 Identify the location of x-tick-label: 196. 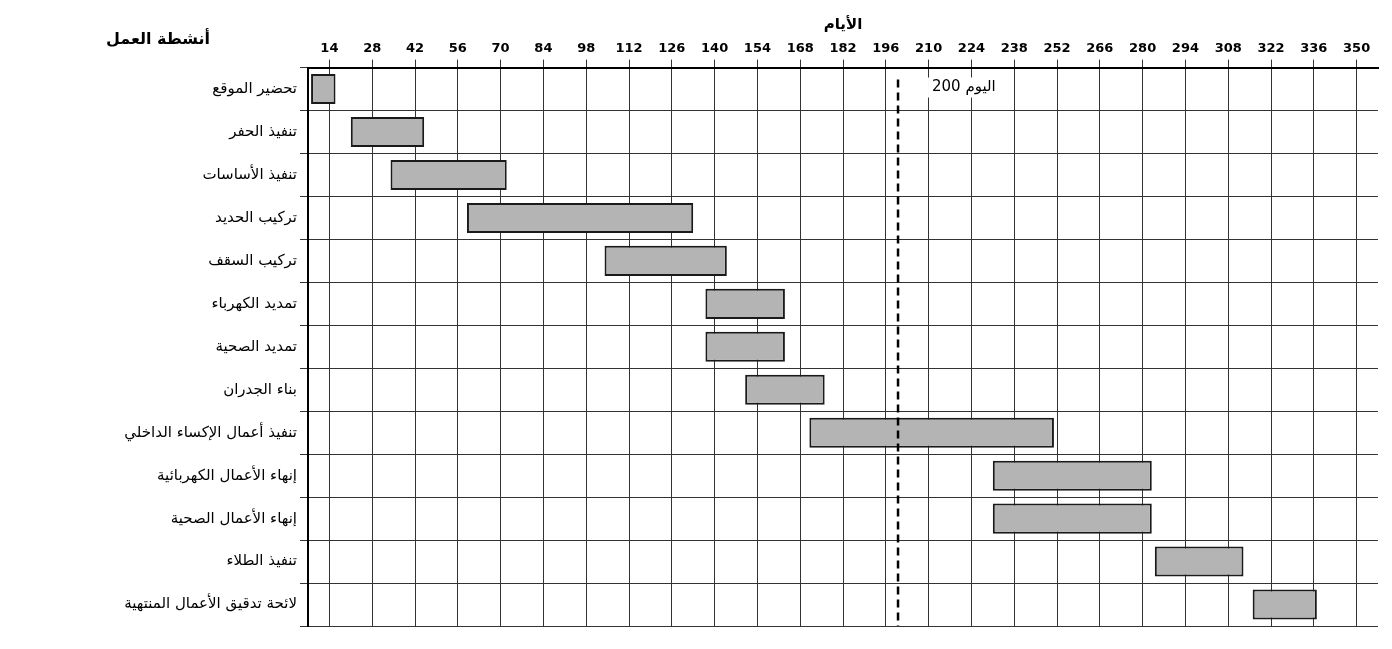
(886, 48).